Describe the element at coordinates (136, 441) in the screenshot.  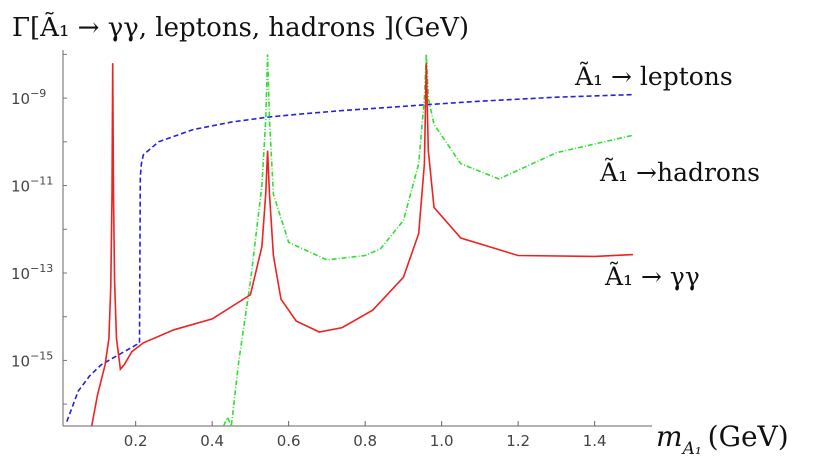
I see `x-tick-label: 0.2` at that location.